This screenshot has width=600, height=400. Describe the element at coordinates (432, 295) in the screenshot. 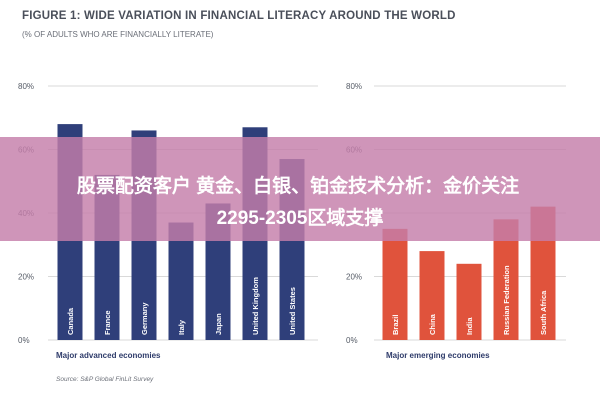

I see `bar-china` at that location.